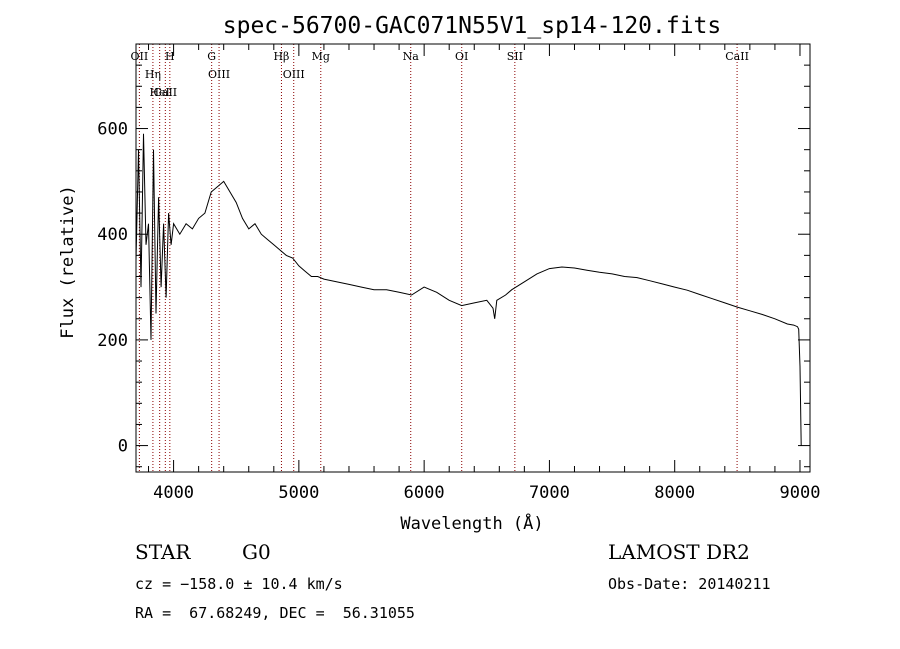 The height and width of the screenshot is (649, 900). Describe the element at coordinates (689, 584) in the screenshot. I see `observation-date: Obs-Date: 20140211` at that location.